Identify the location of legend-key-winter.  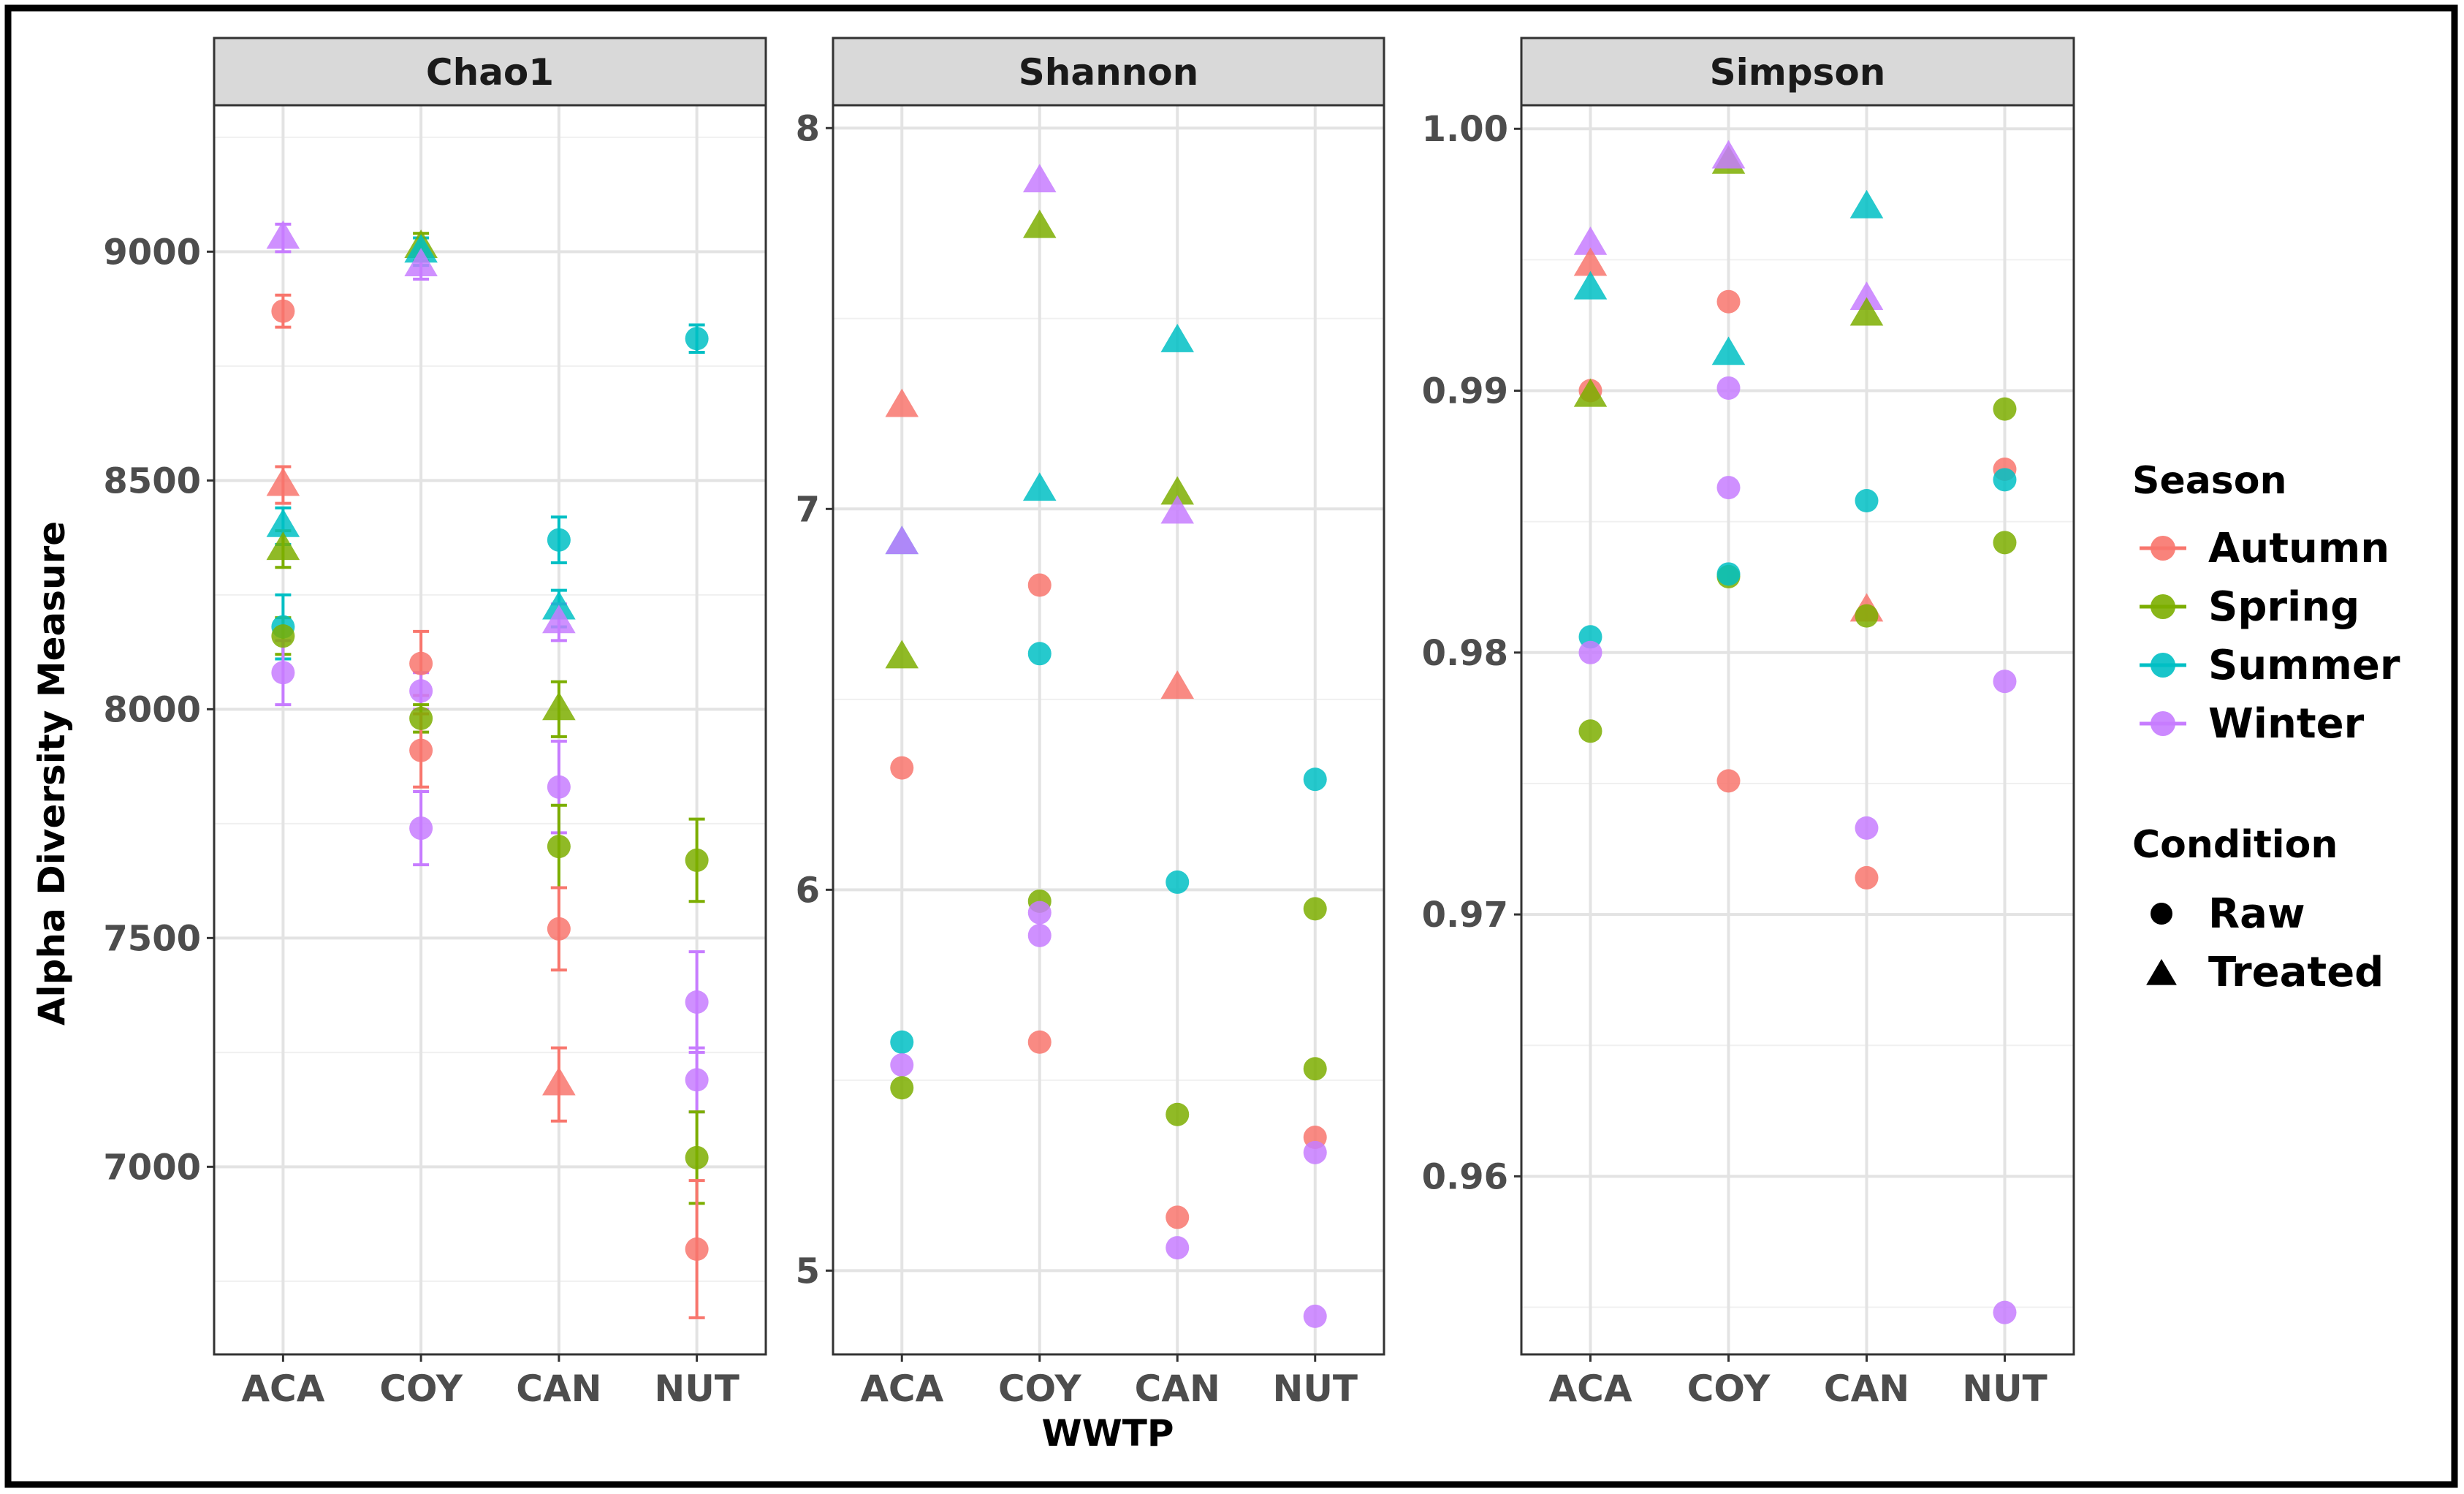
(2163, 723).